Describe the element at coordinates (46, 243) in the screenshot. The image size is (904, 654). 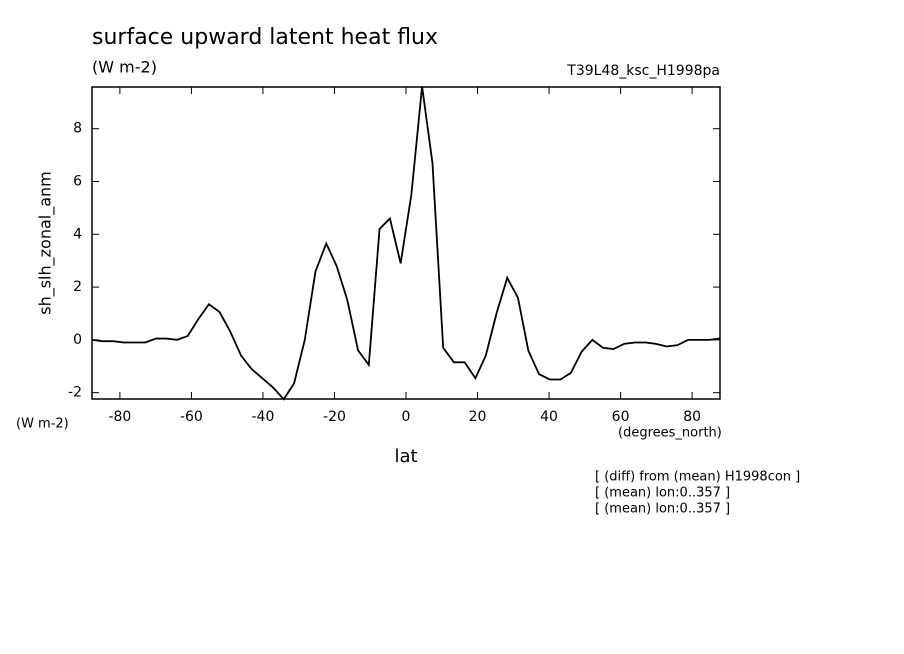
I see `y-axis-label: sh_slh_zonal_anm` at that location.